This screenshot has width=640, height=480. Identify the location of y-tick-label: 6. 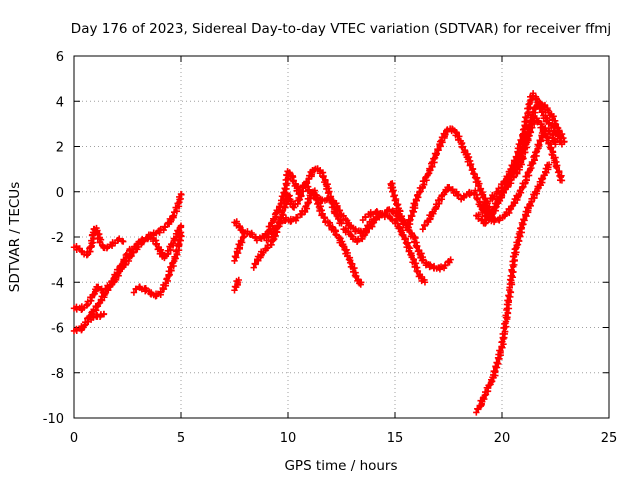
(60, 57).